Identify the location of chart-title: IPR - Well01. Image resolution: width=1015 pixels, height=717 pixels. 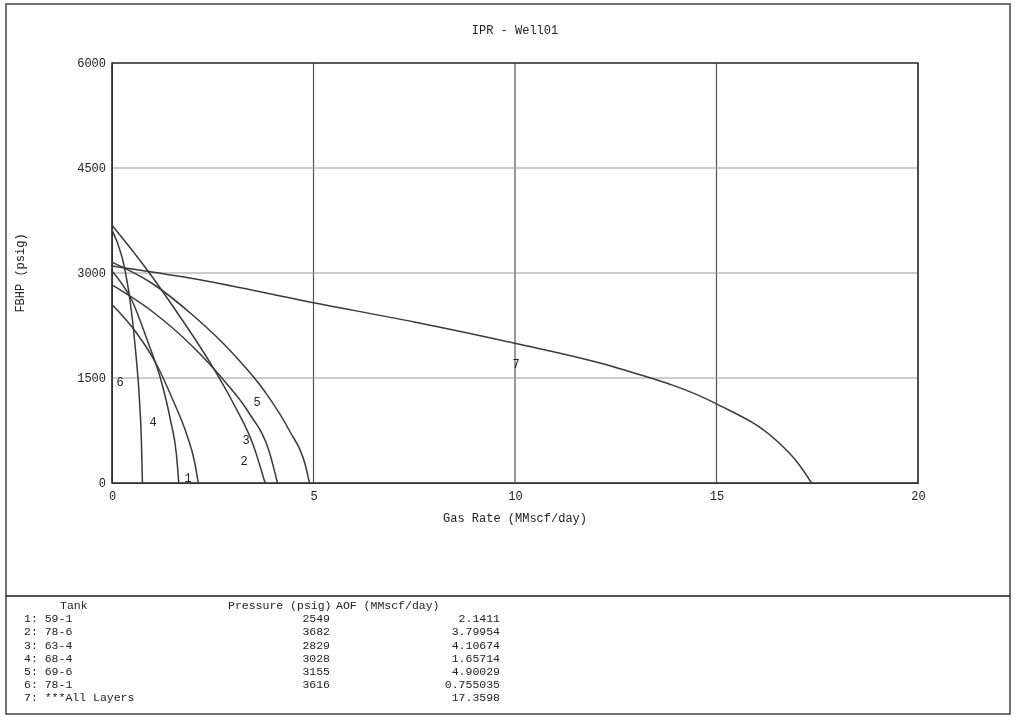
(515, 31).